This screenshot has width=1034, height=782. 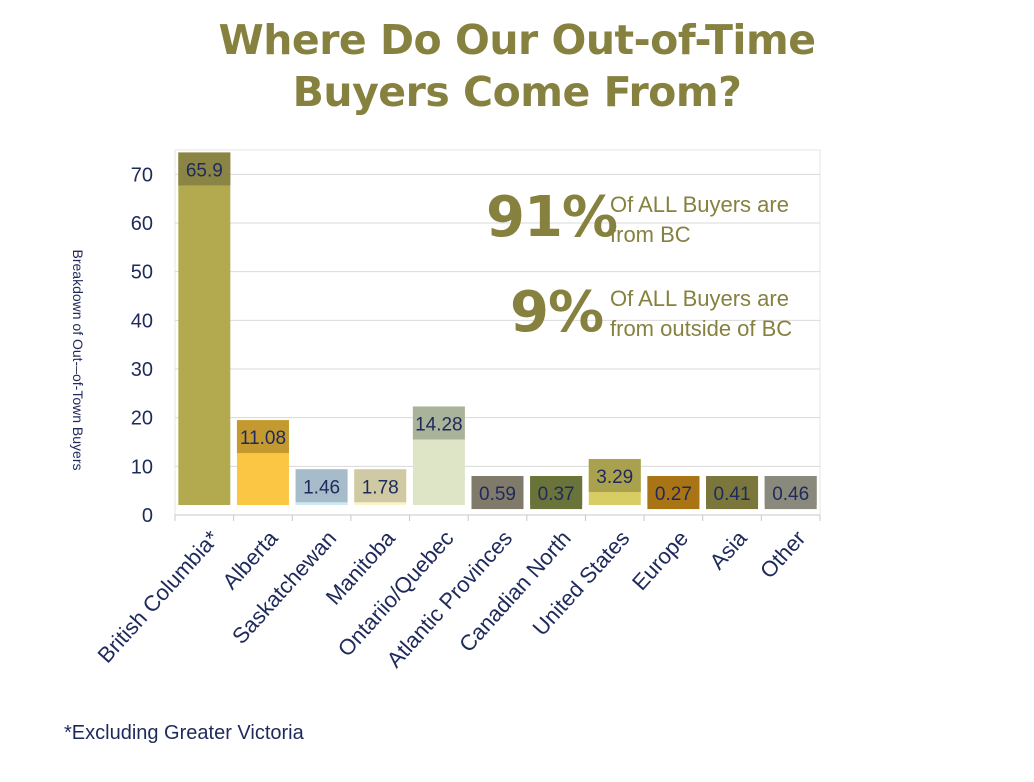 I want to click on data-label: 0.27, so click(x=673, y=494).